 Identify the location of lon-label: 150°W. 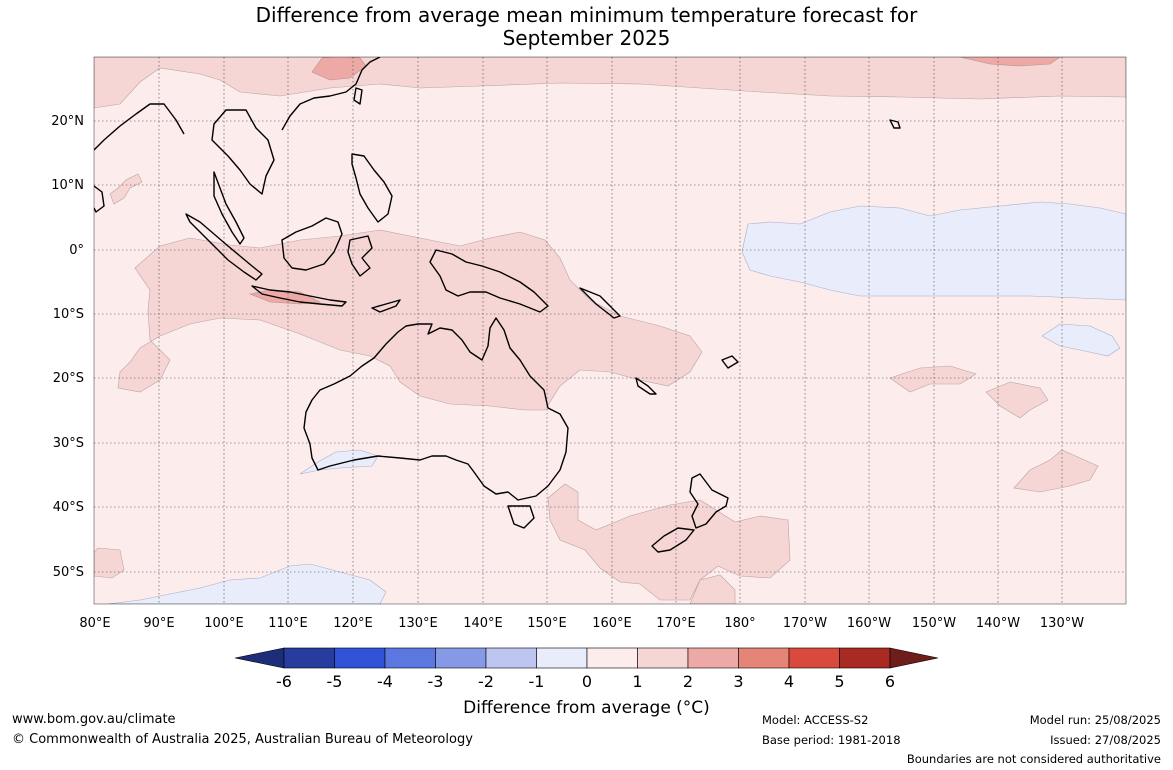
(934, 623).